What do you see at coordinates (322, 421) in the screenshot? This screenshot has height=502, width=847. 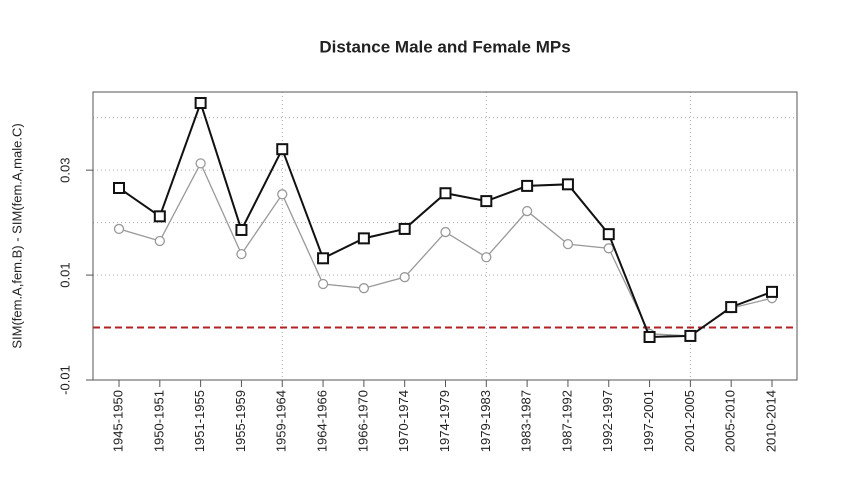 I see `x-tick-label: 1964-1966` at bounding box center [322, 421].